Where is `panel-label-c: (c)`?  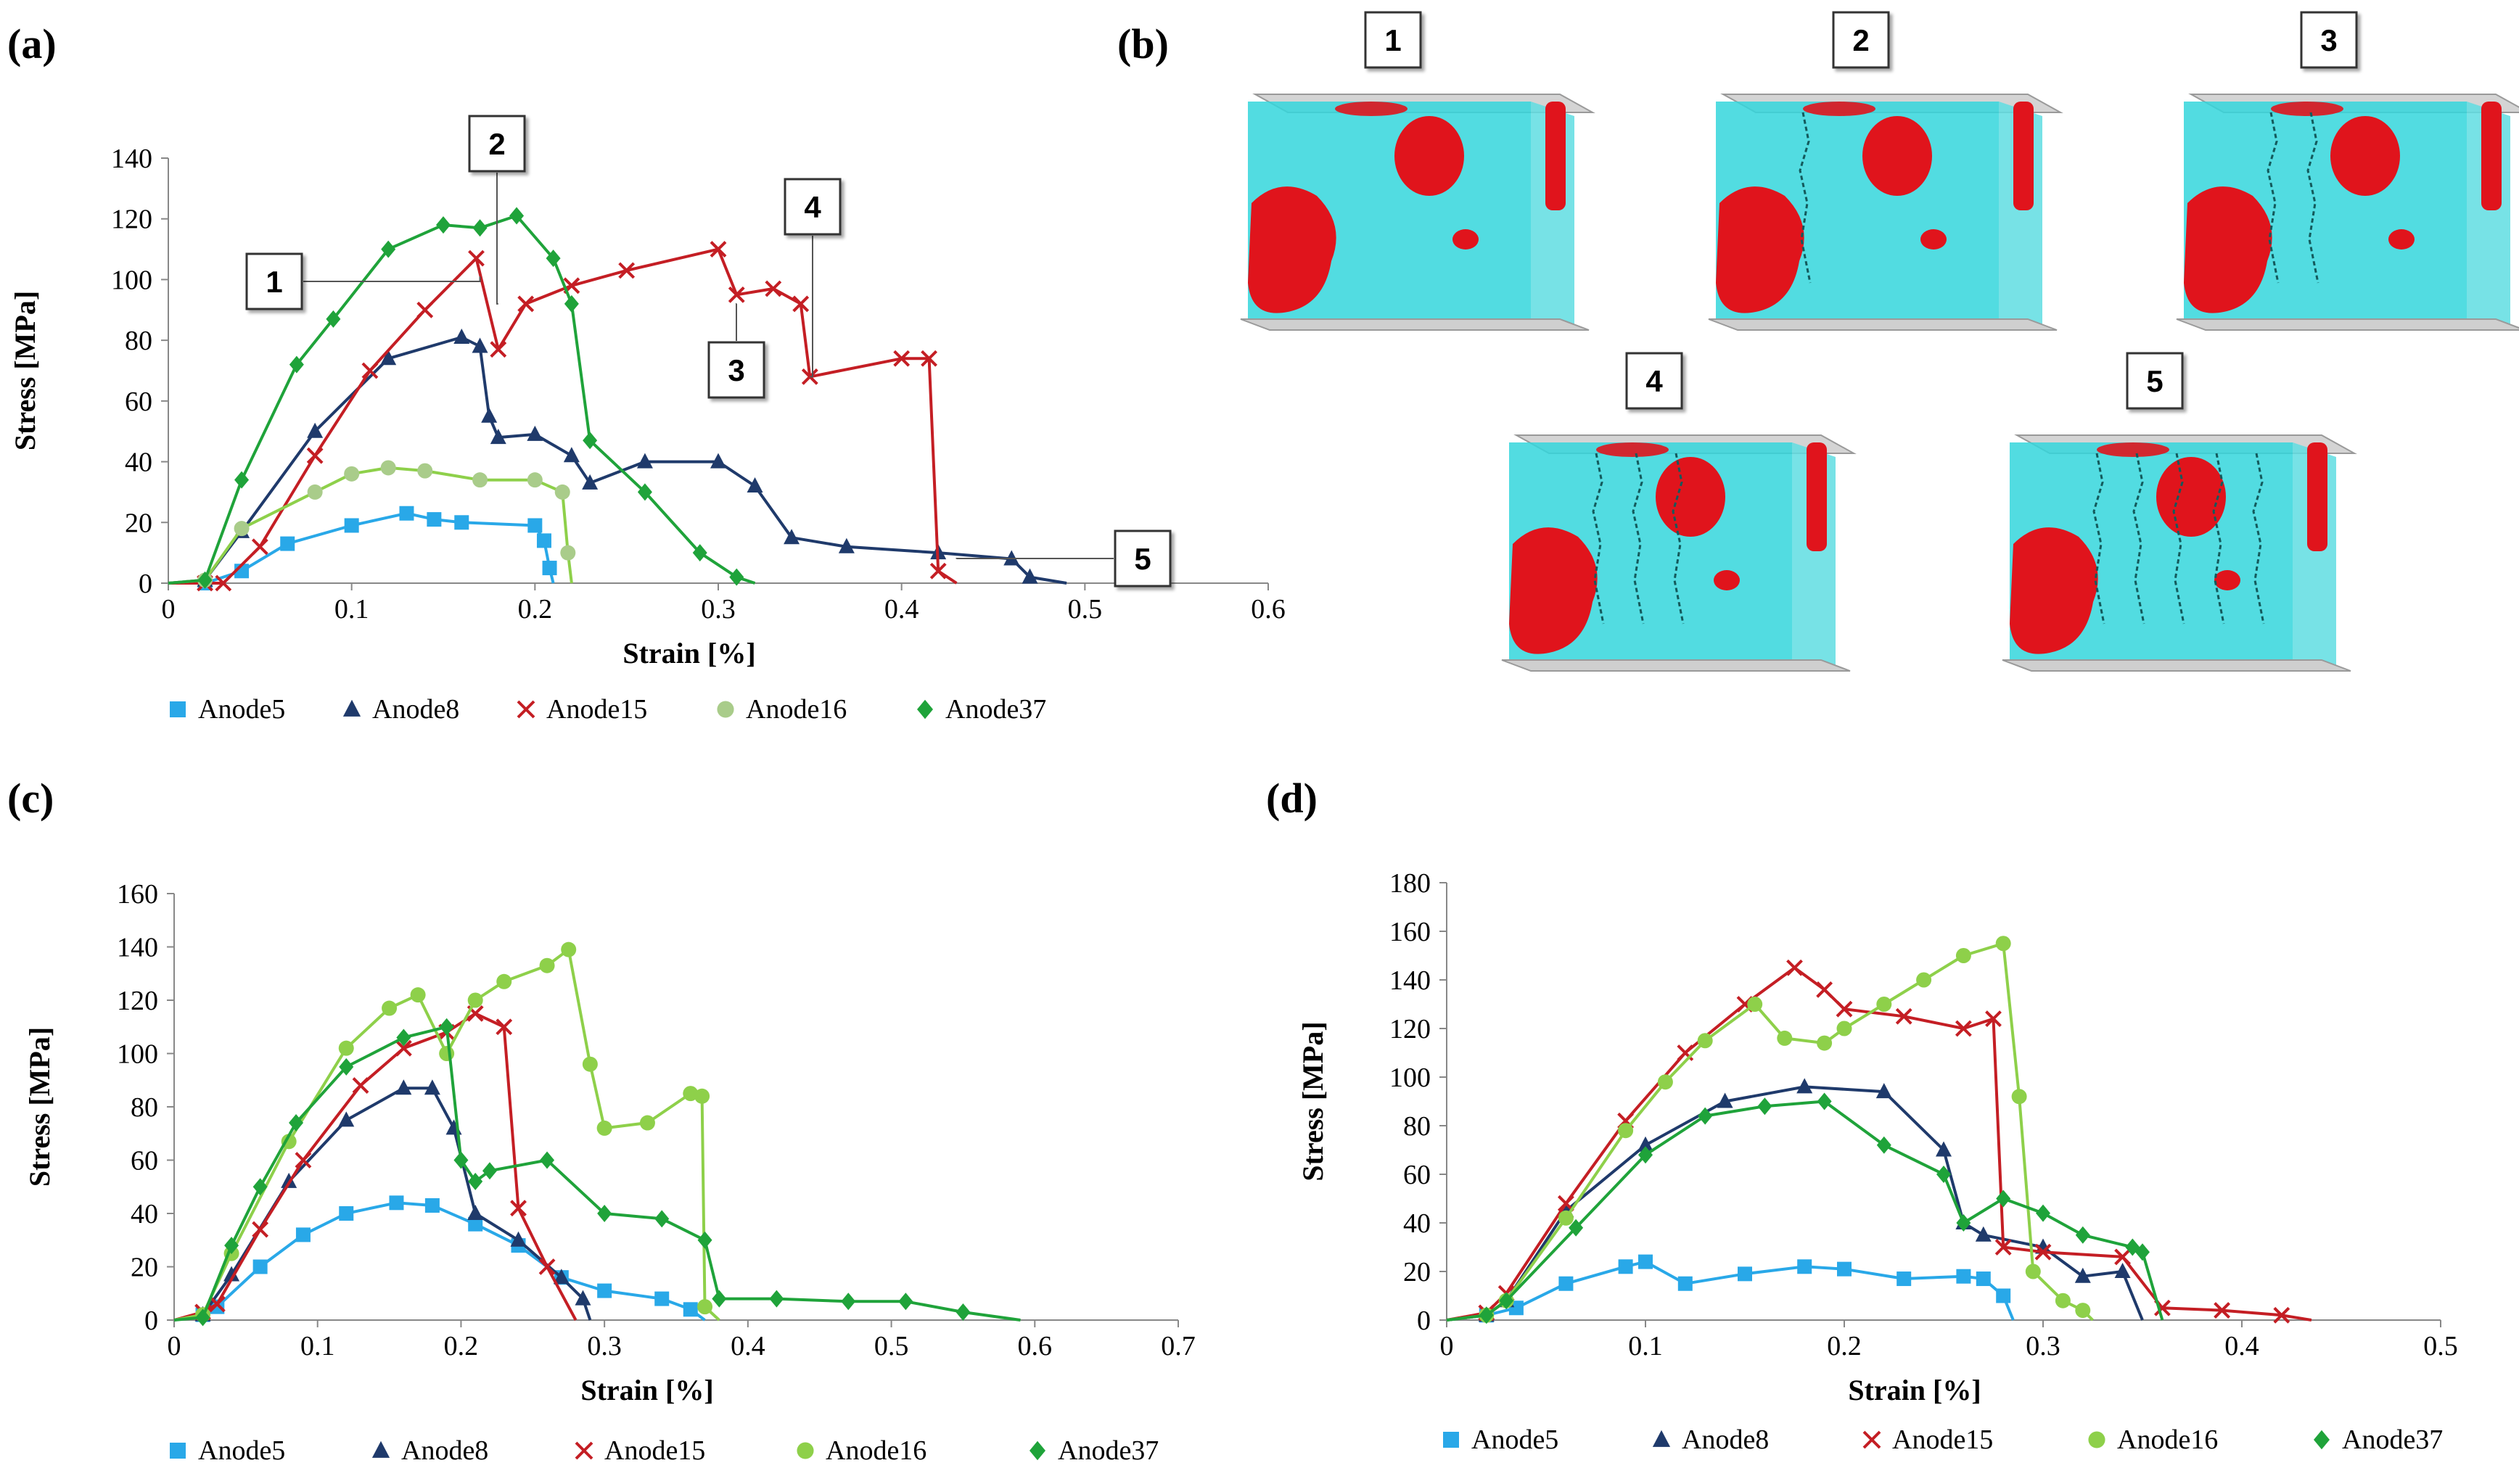 panel-label-c: (c) is located at coordinates (30, 798).